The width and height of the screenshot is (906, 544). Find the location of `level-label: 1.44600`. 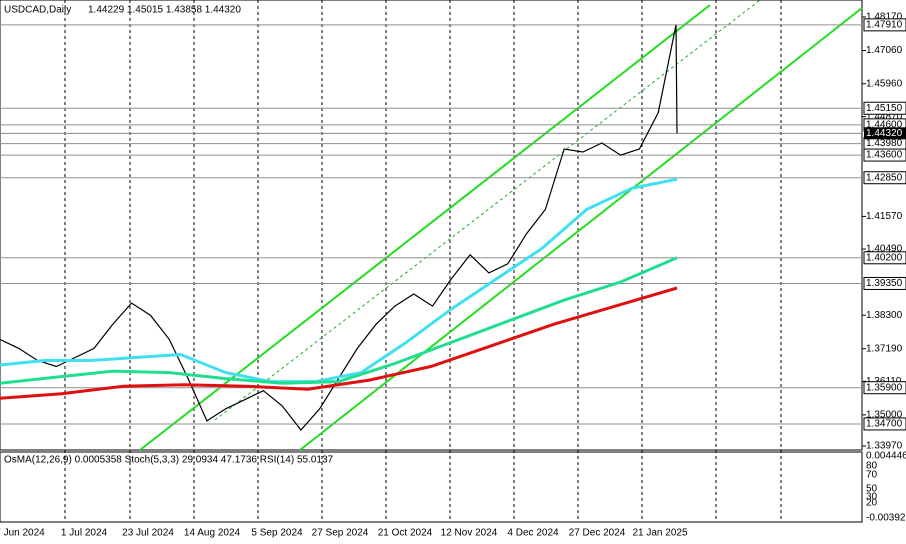

level-label: 1.44600 is located at coordinates (884, 124).